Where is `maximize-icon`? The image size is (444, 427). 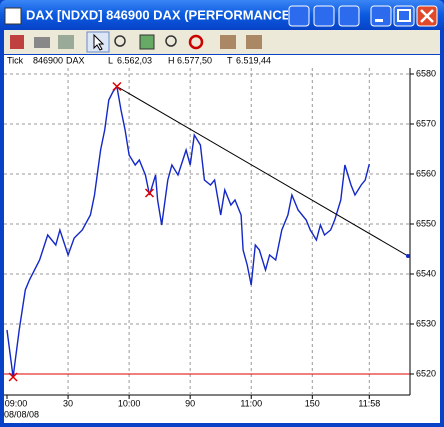
maximize-icon is located at coordinates (404, 15).